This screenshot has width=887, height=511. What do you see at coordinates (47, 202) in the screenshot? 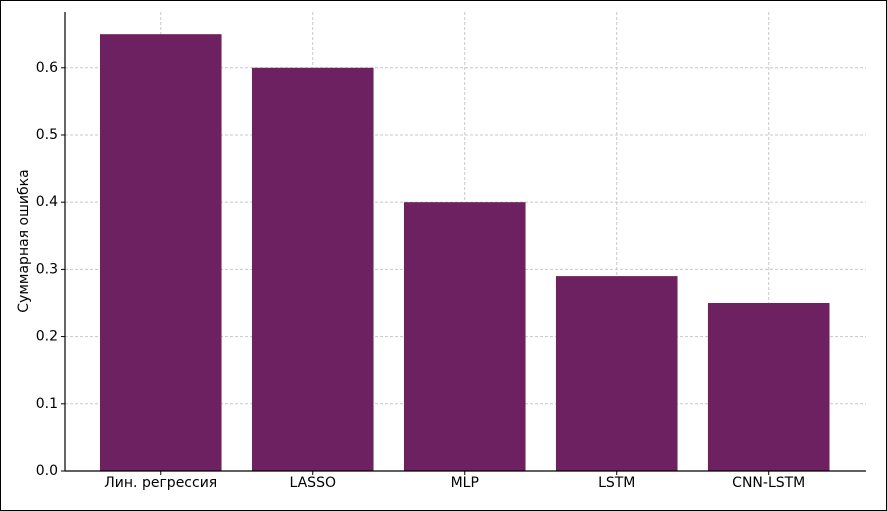
I see `y-tick-label: 0.4` at bounding box center [47, 202].